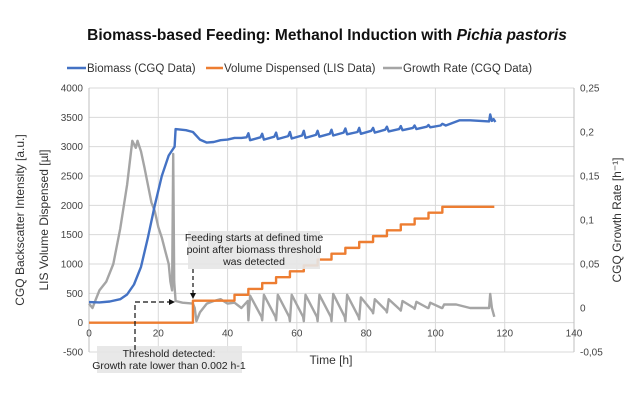 The height and width of the screenshot is (405, 640). What do you see at coordinates (591, 353) in the screenshot?
I see `y-right-tick-label: -0,05` at bounding box center [591, 353].